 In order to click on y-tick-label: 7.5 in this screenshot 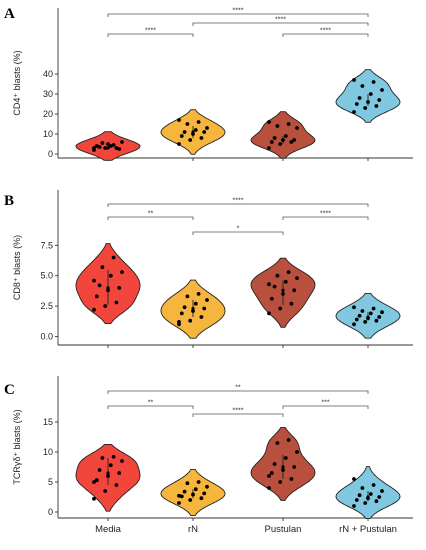, I will do `click(46, 245)`.